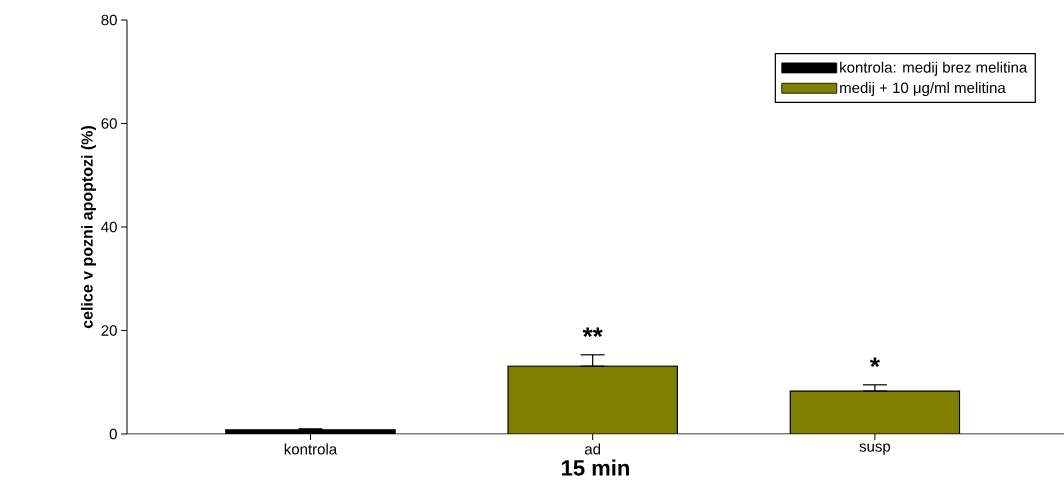 This screenshot has width=1064, height=489. What do you see at coordinates (875, 449) in the screenshot?
I see `x-tick-label: susp` at bounding box center [875, 449].